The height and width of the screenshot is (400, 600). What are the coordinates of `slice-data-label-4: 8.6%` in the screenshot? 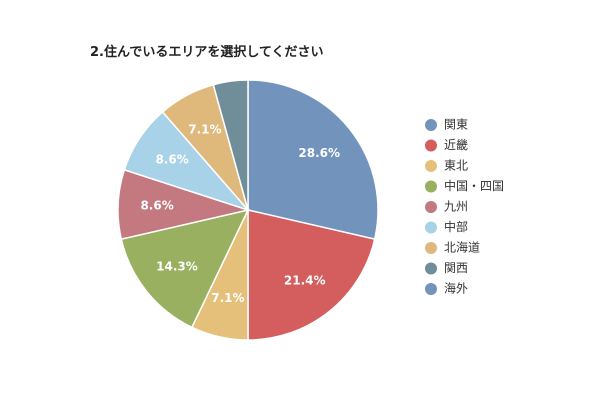 It's located at (156, 206).